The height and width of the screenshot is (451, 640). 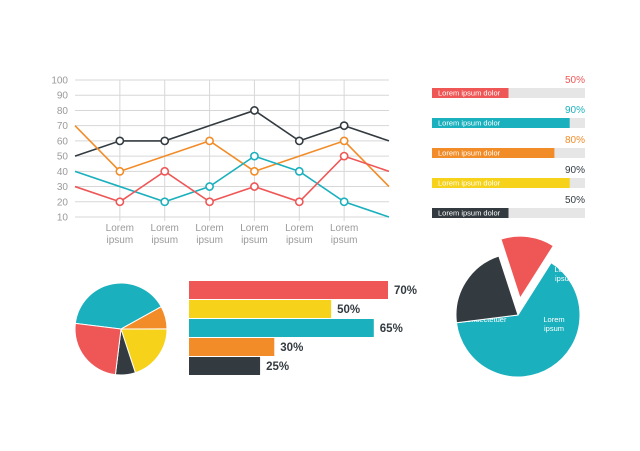 What do you see at coordinates (63, 96) in the screenshot?
I see `y-tick-label: 90` at bounding box center [63, 96].